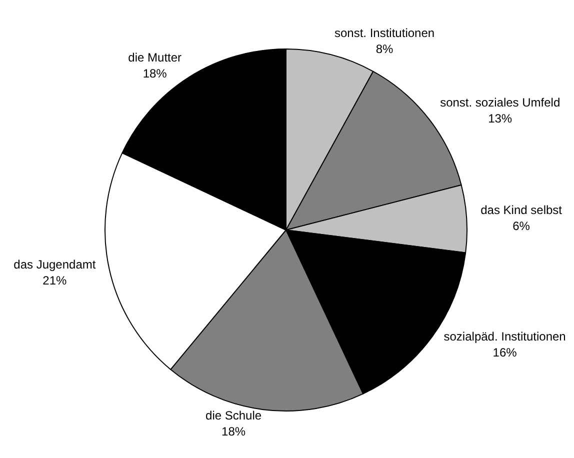 The image size is (574, 458). I want to click on data-label: 13%, so click(500, 118).